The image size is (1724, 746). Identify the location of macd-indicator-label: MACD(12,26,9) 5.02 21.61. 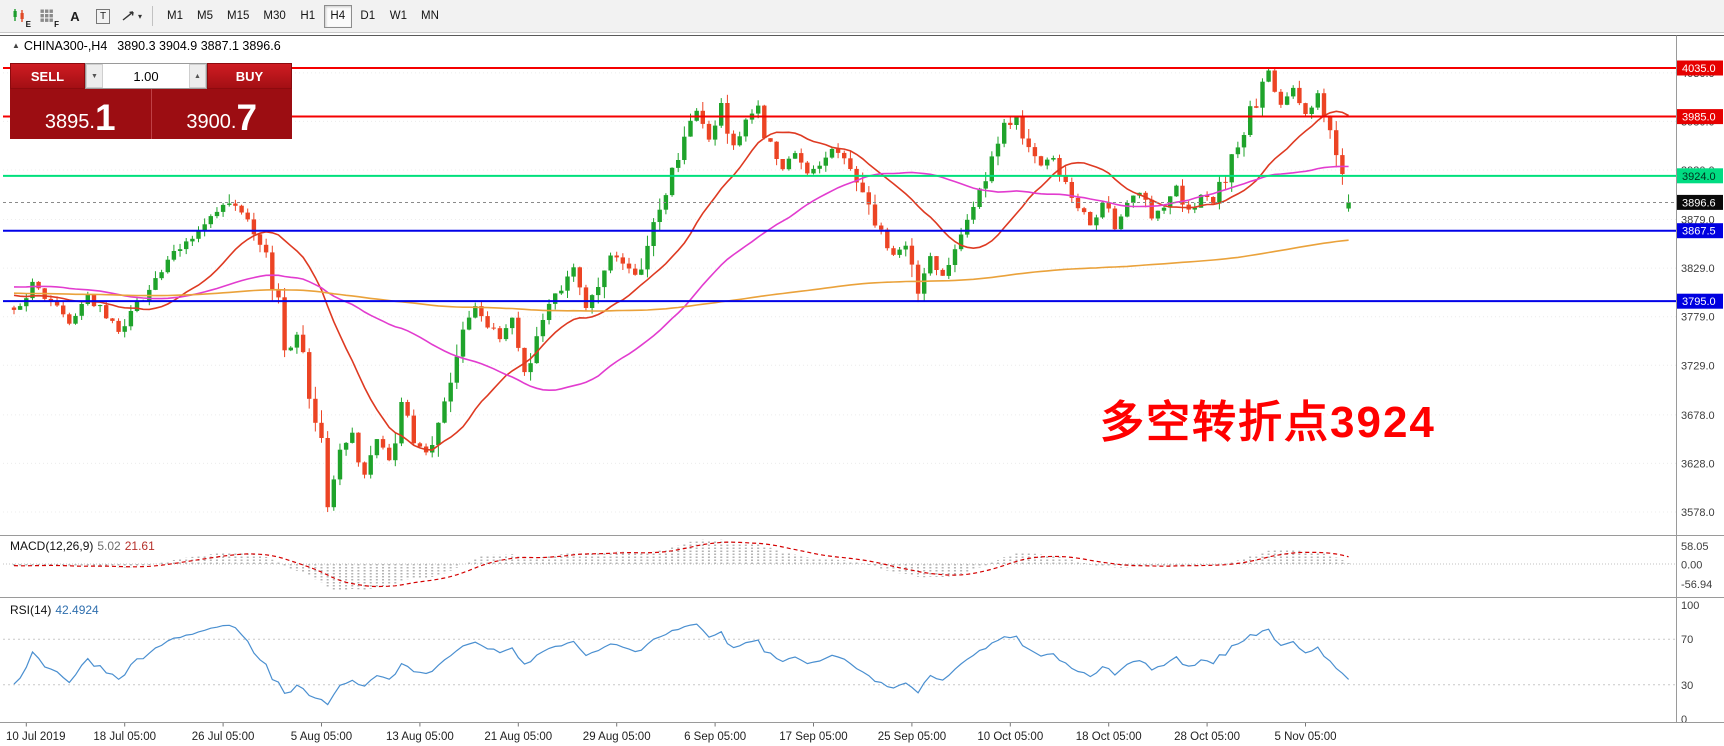
(82, 546).